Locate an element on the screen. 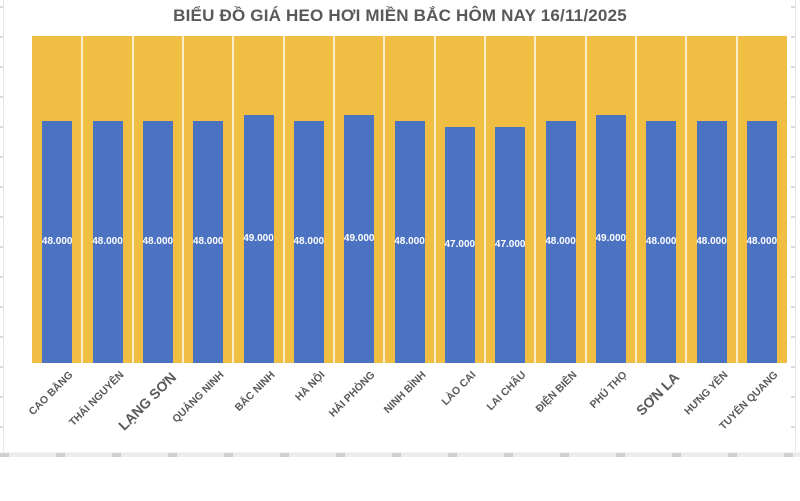 Image resolution: width=800 pixels, height=501 pixels. x-axis-label: CAO BẰNG is located at coordinates (51, 393).